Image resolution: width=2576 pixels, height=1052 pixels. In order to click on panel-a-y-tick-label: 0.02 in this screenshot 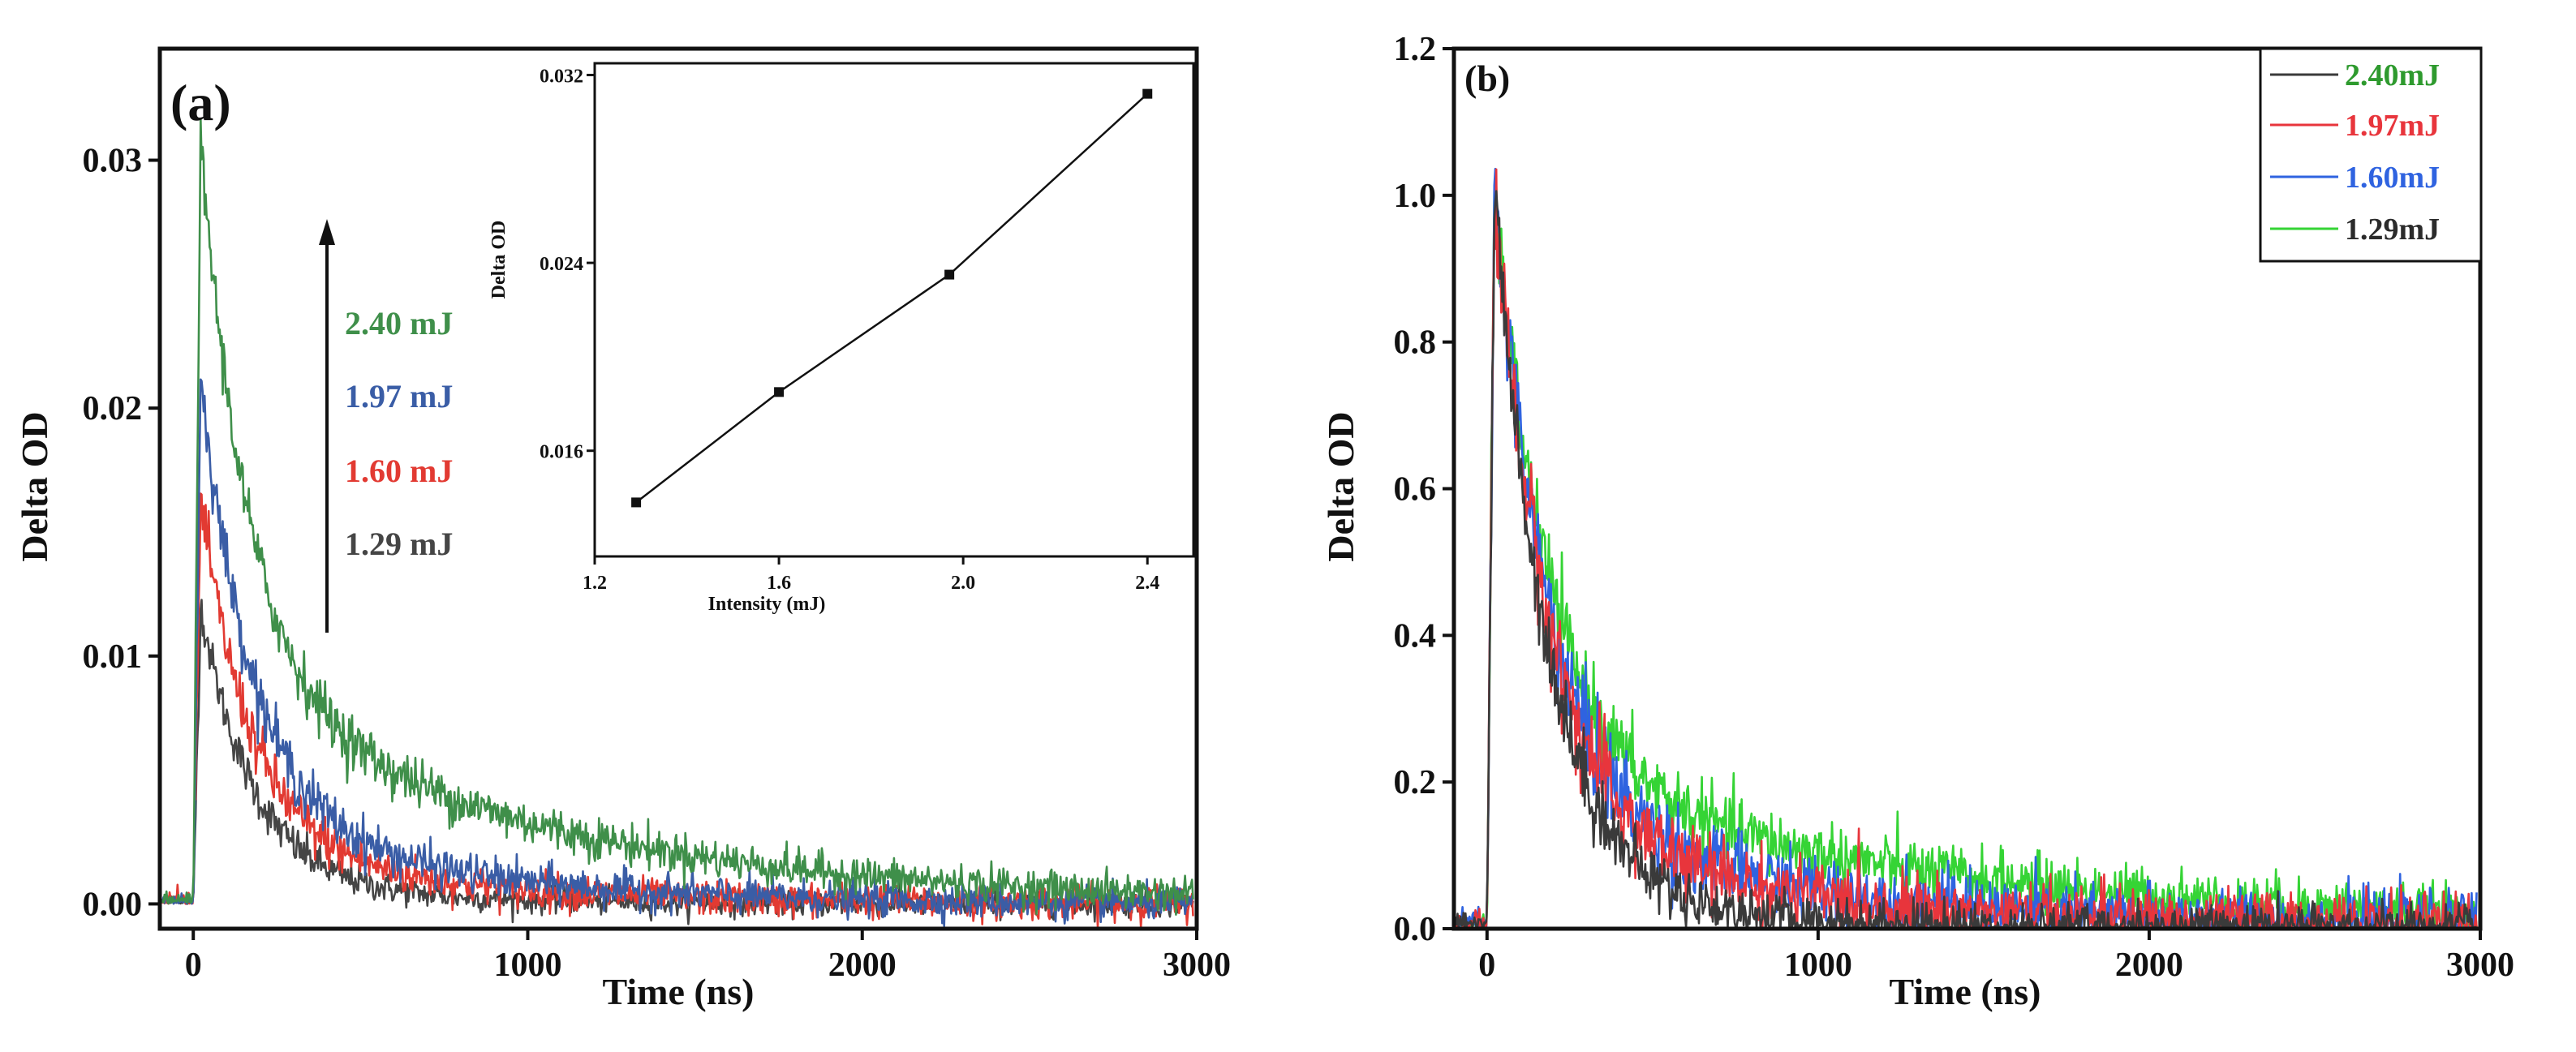, I will do `click(113, 408)`.